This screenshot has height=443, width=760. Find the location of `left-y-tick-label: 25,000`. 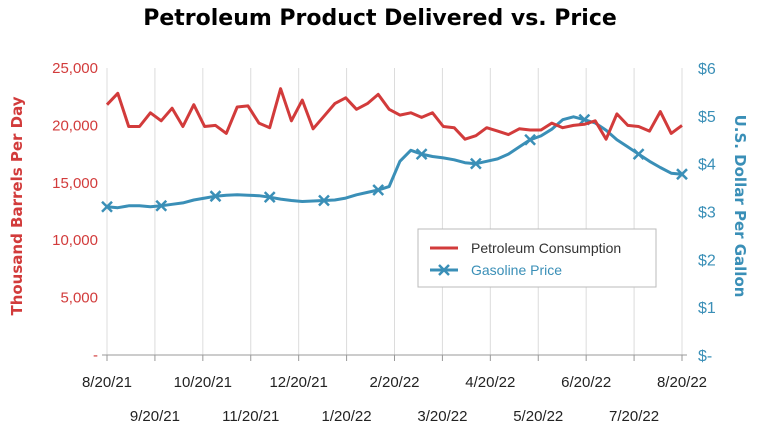

left-y-tick-label: 25,000 is located at coordinates (75, 68).